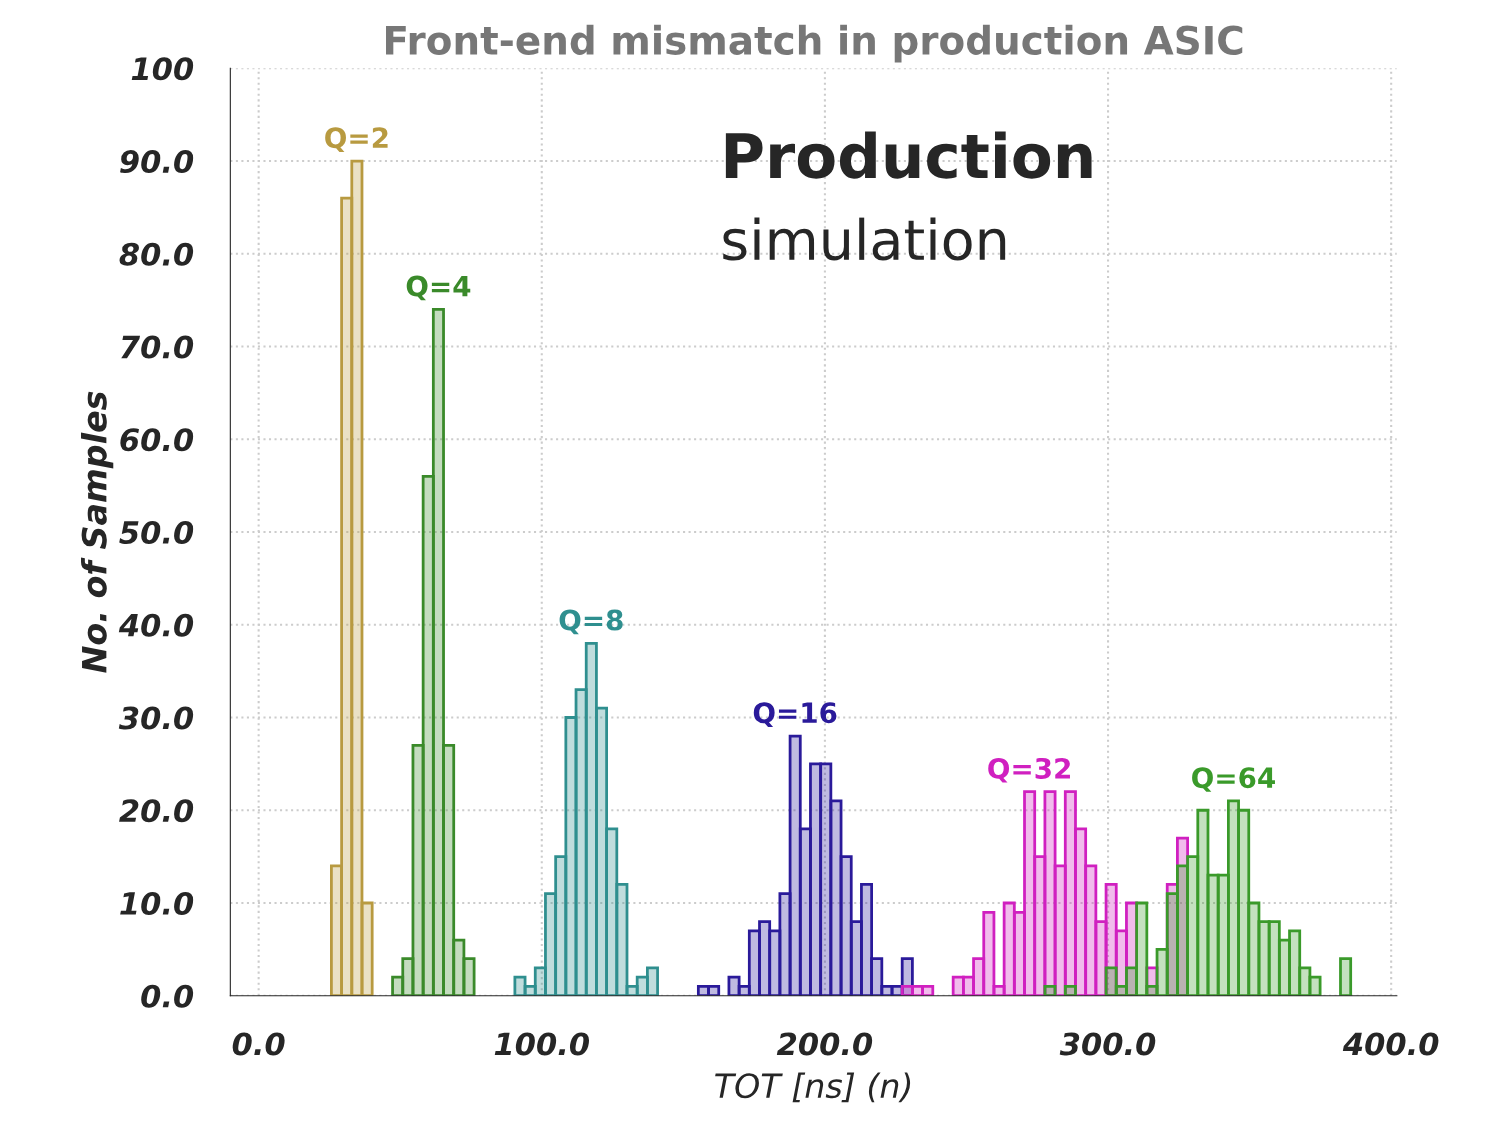 This screenshot has width=1486, height=1138. Describe the element at coordinates (814, 43) in the screenshot. I see `chart-title: Front-end mismatch in production ASIC` at that location.